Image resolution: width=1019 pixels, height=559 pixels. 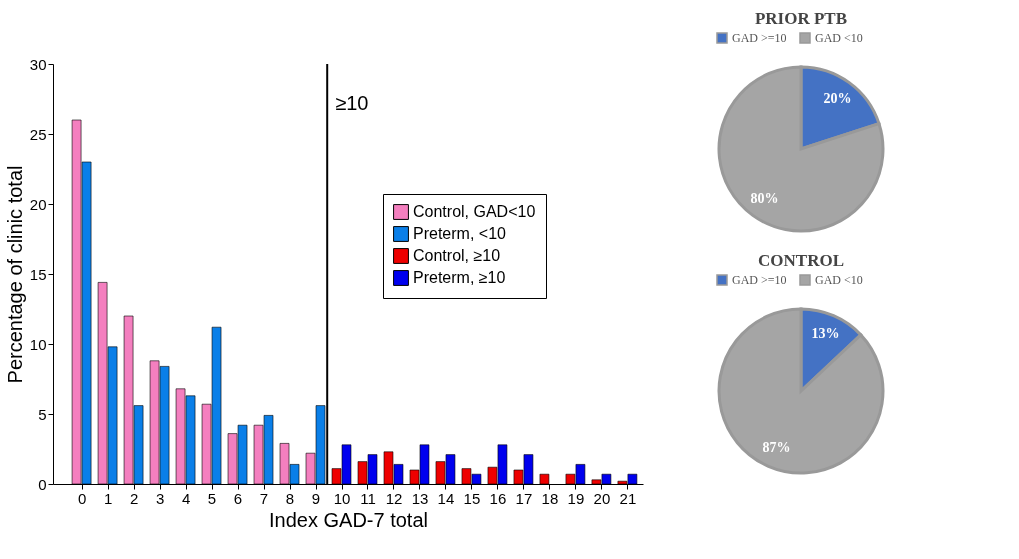 I want to click on y-tick-label: 15, so click(x=38, y=274).